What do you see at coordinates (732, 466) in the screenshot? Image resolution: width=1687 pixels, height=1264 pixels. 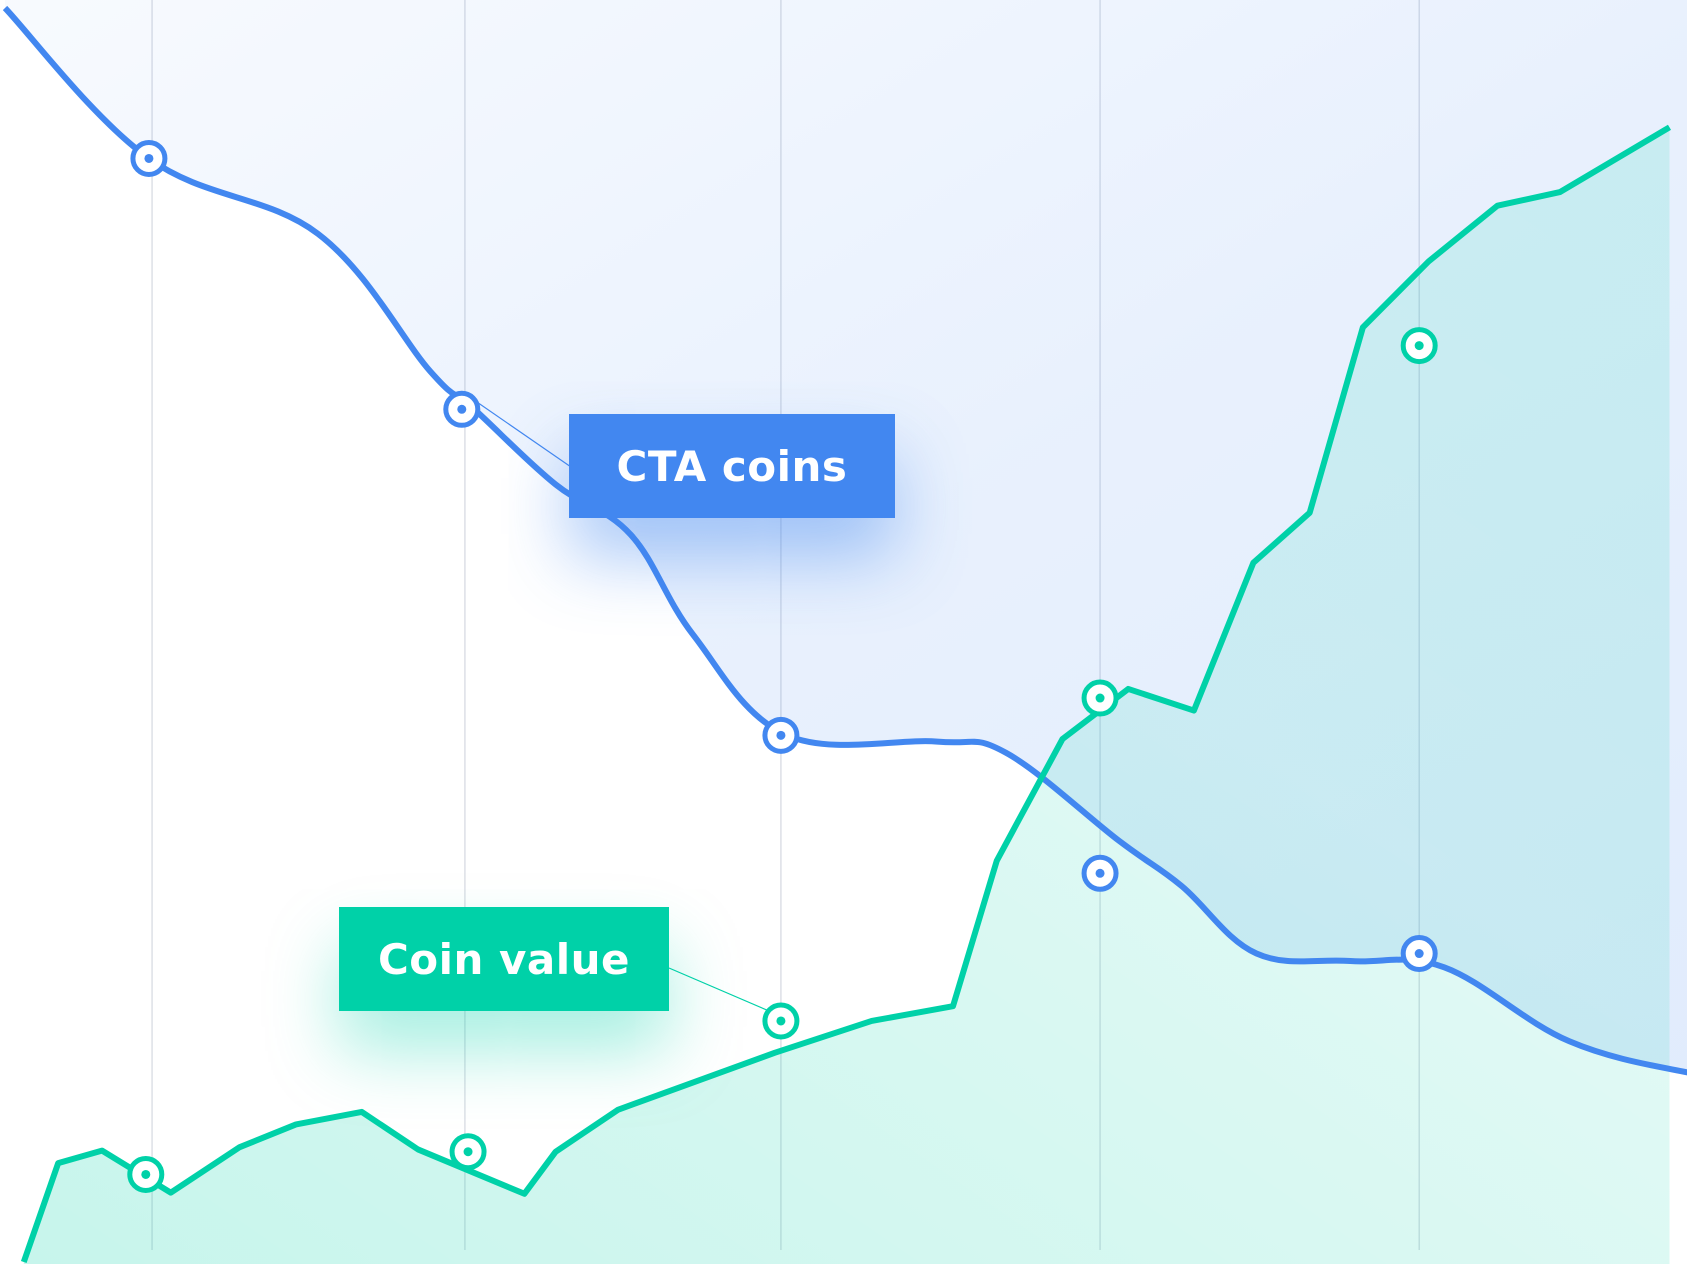 I see `cta-coins-label: CTA coins` at bounding box center [732, 466].